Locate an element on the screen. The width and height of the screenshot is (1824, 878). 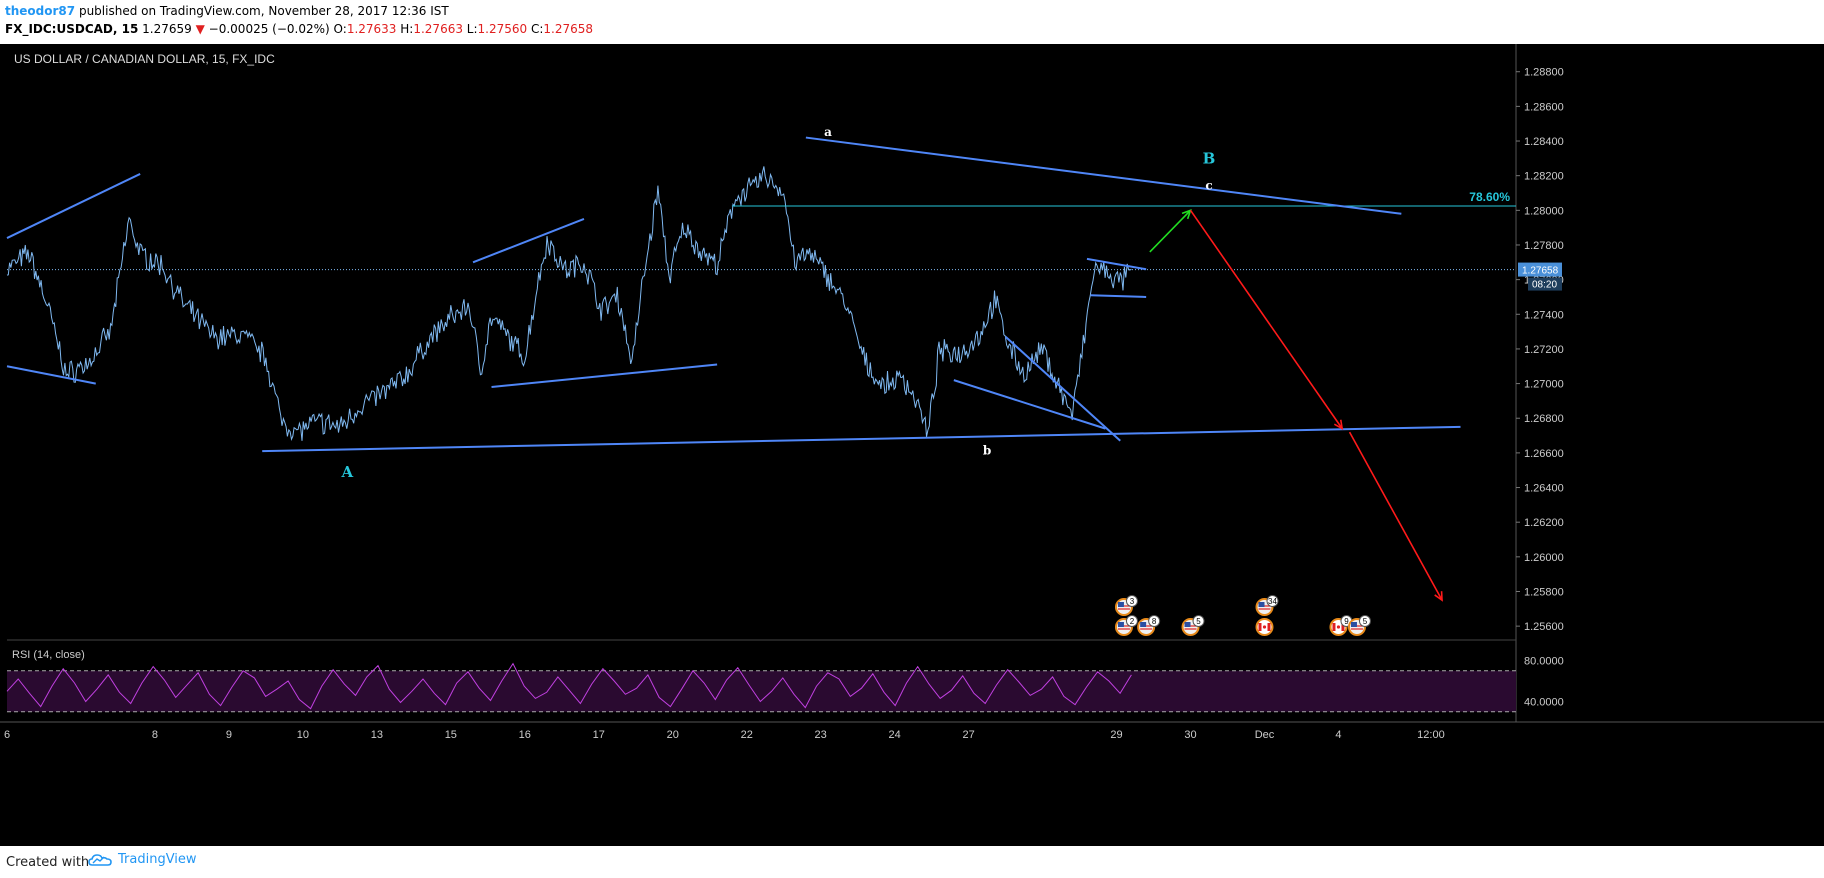
x-tick-label: 10 is located at coordinates (303, 735).